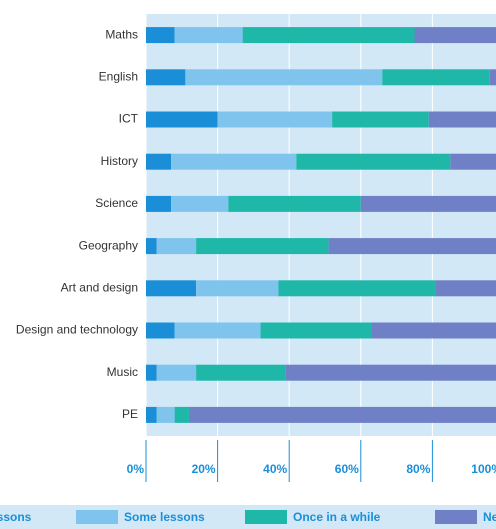 The width and height of the screenshot is (496, 529). Describe the element at coordinates (116, 203) in the screenshot. I see `y-tick-label: Science` at that location.